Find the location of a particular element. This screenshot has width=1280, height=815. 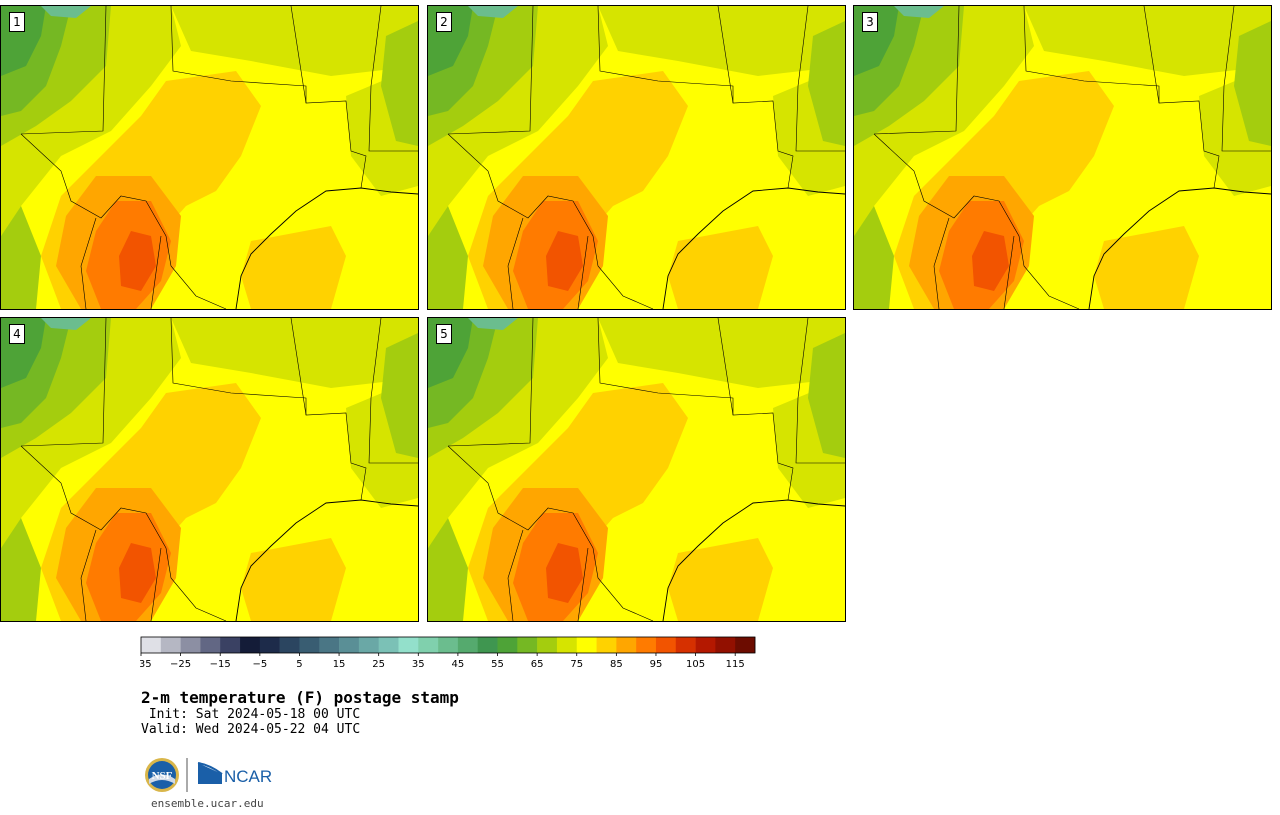

nsf-logo-text: NSF is located at coordinates (162, 776).